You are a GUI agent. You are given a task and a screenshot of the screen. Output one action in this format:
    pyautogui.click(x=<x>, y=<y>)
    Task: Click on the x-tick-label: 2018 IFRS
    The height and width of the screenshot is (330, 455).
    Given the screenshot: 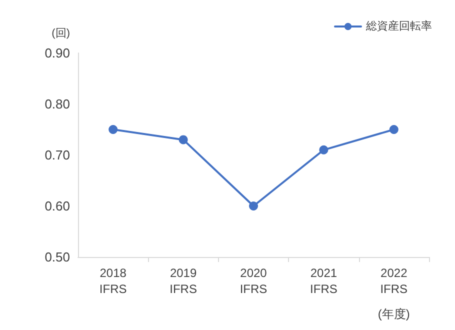 What is the action you would take?
    pyautogui.click(x=113, y=281)
    